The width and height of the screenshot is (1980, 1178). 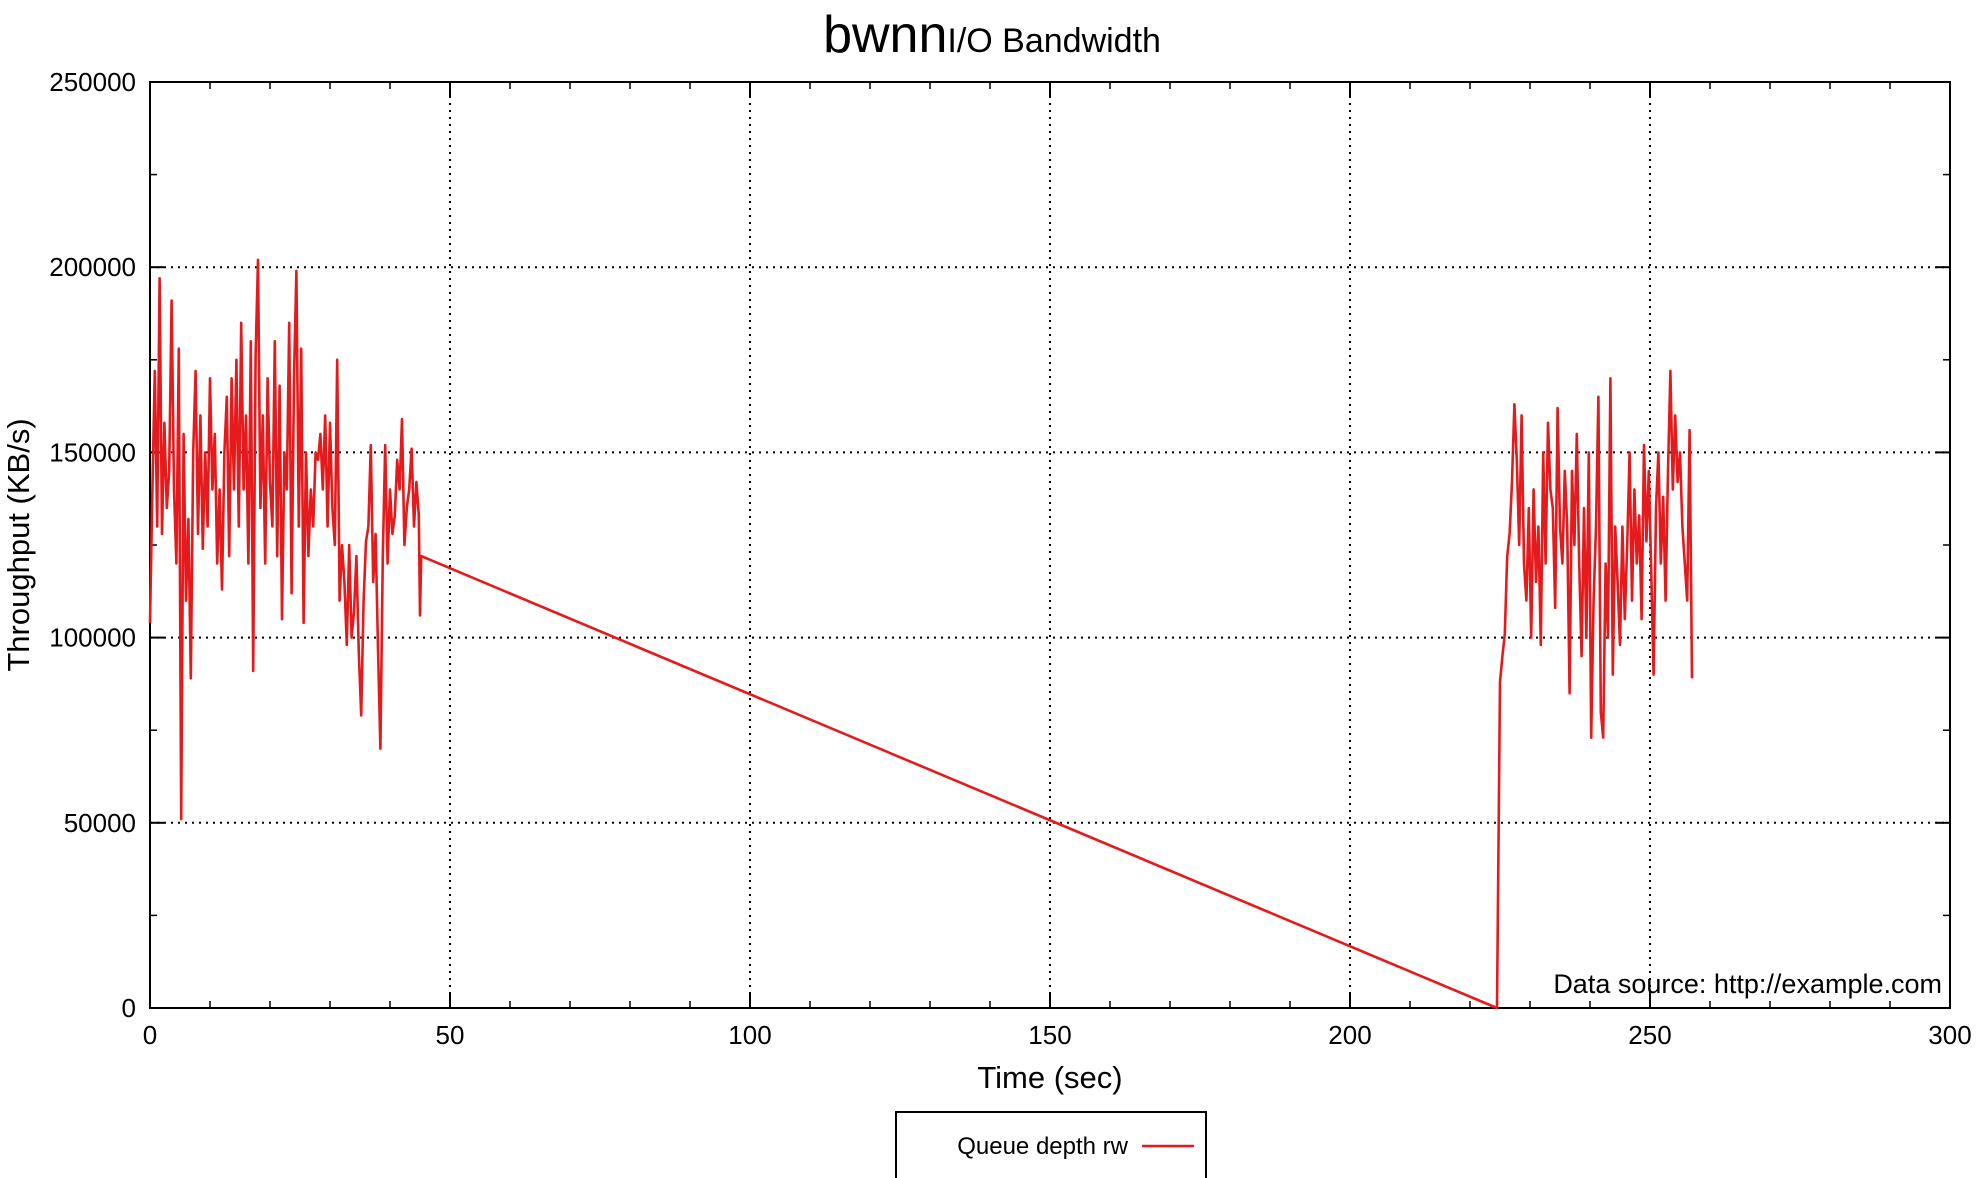 I want to click on x-tick-label: 50, so click(x=450, y=1035).